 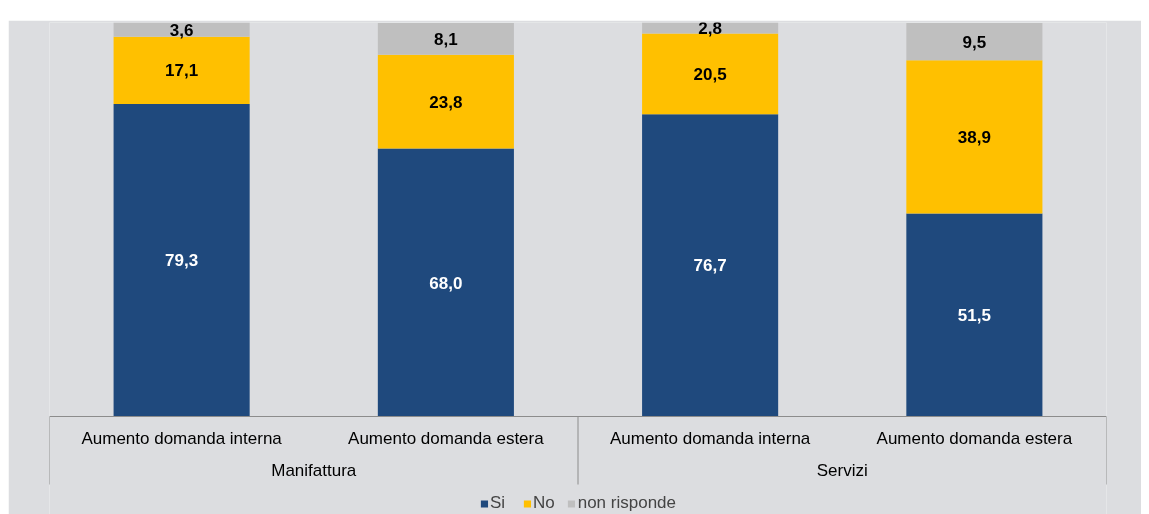 What do you see at coordinates (627, 503) in the screenshot?
I see `legend-label: non risponde` at bounding box center [627, 503].